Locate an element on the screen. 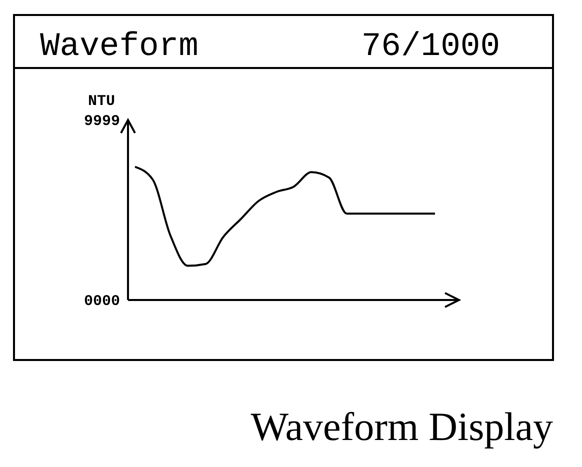 This screenshot has height=467, width=582. line-series is located at coordinates (285, 216).